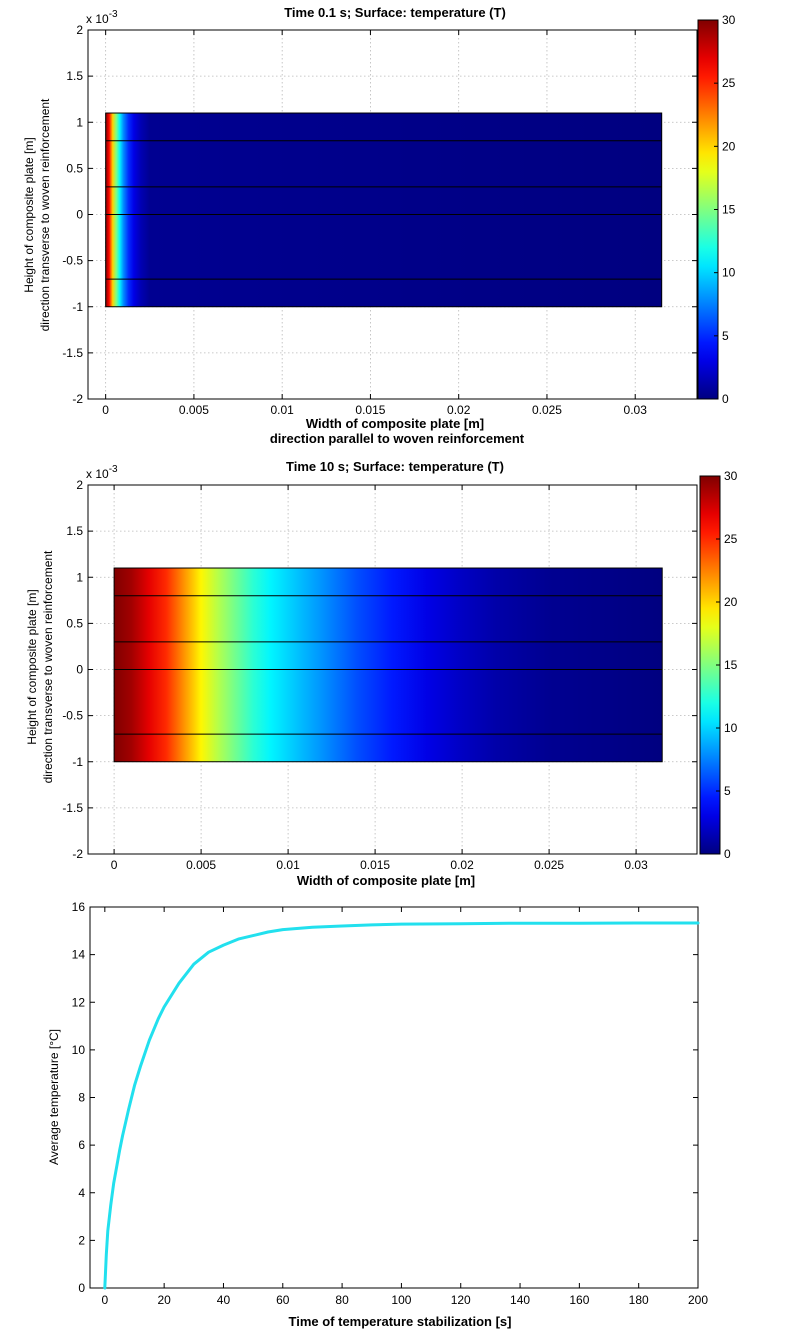  I want to click on x-tick-label: 140, so click(520, 1300).